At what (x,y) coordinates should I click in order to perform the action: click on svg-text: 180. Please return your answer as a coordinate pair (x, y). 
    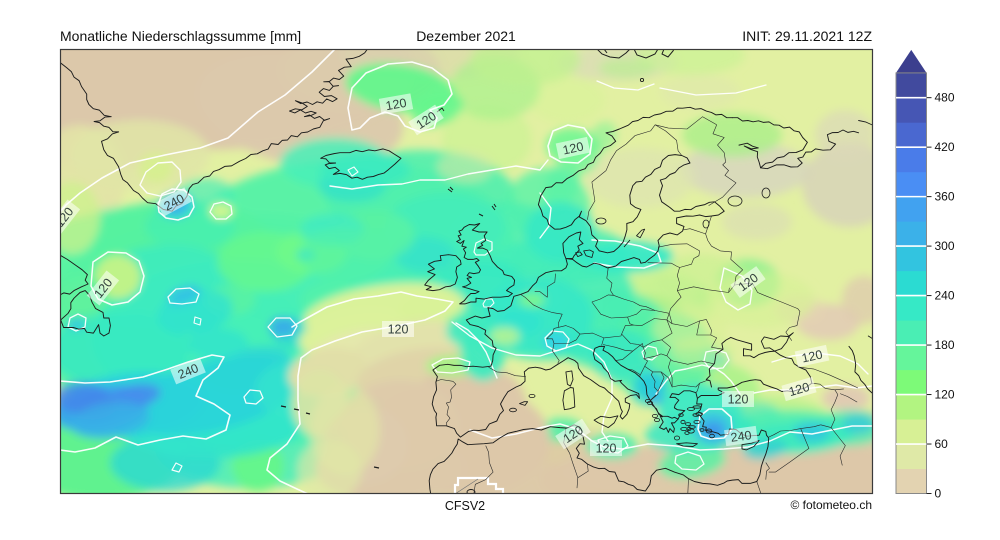
    Looking at the image, I should click on (945, 345).